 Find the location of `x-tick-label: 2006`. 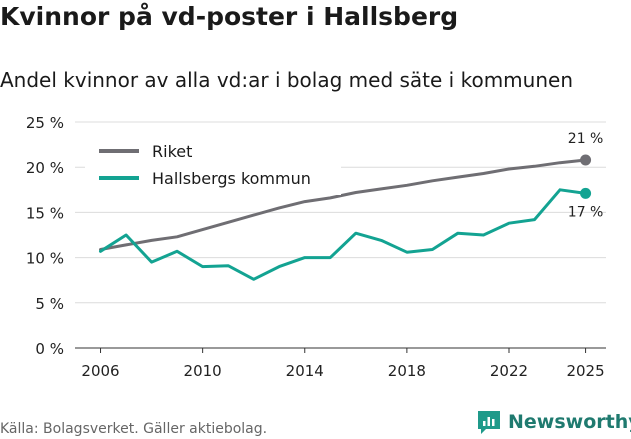

x-tick-label: 2006 is located at coordinates (100, 371).